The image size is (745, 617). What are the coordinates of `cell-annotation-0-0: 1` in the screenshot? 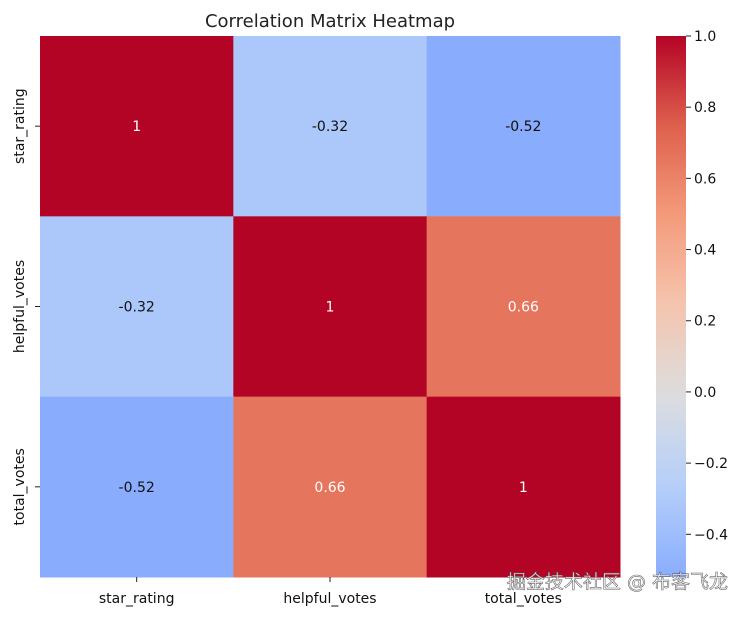 It's located at (136, 127).